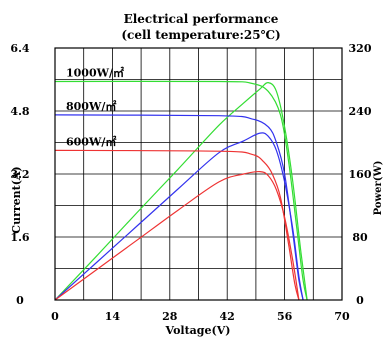 This screenshot has height=340, width=384. Describe the element at coordinates (360, 237) in the screenshot. I see `y2-tick-label: 80` at that location.